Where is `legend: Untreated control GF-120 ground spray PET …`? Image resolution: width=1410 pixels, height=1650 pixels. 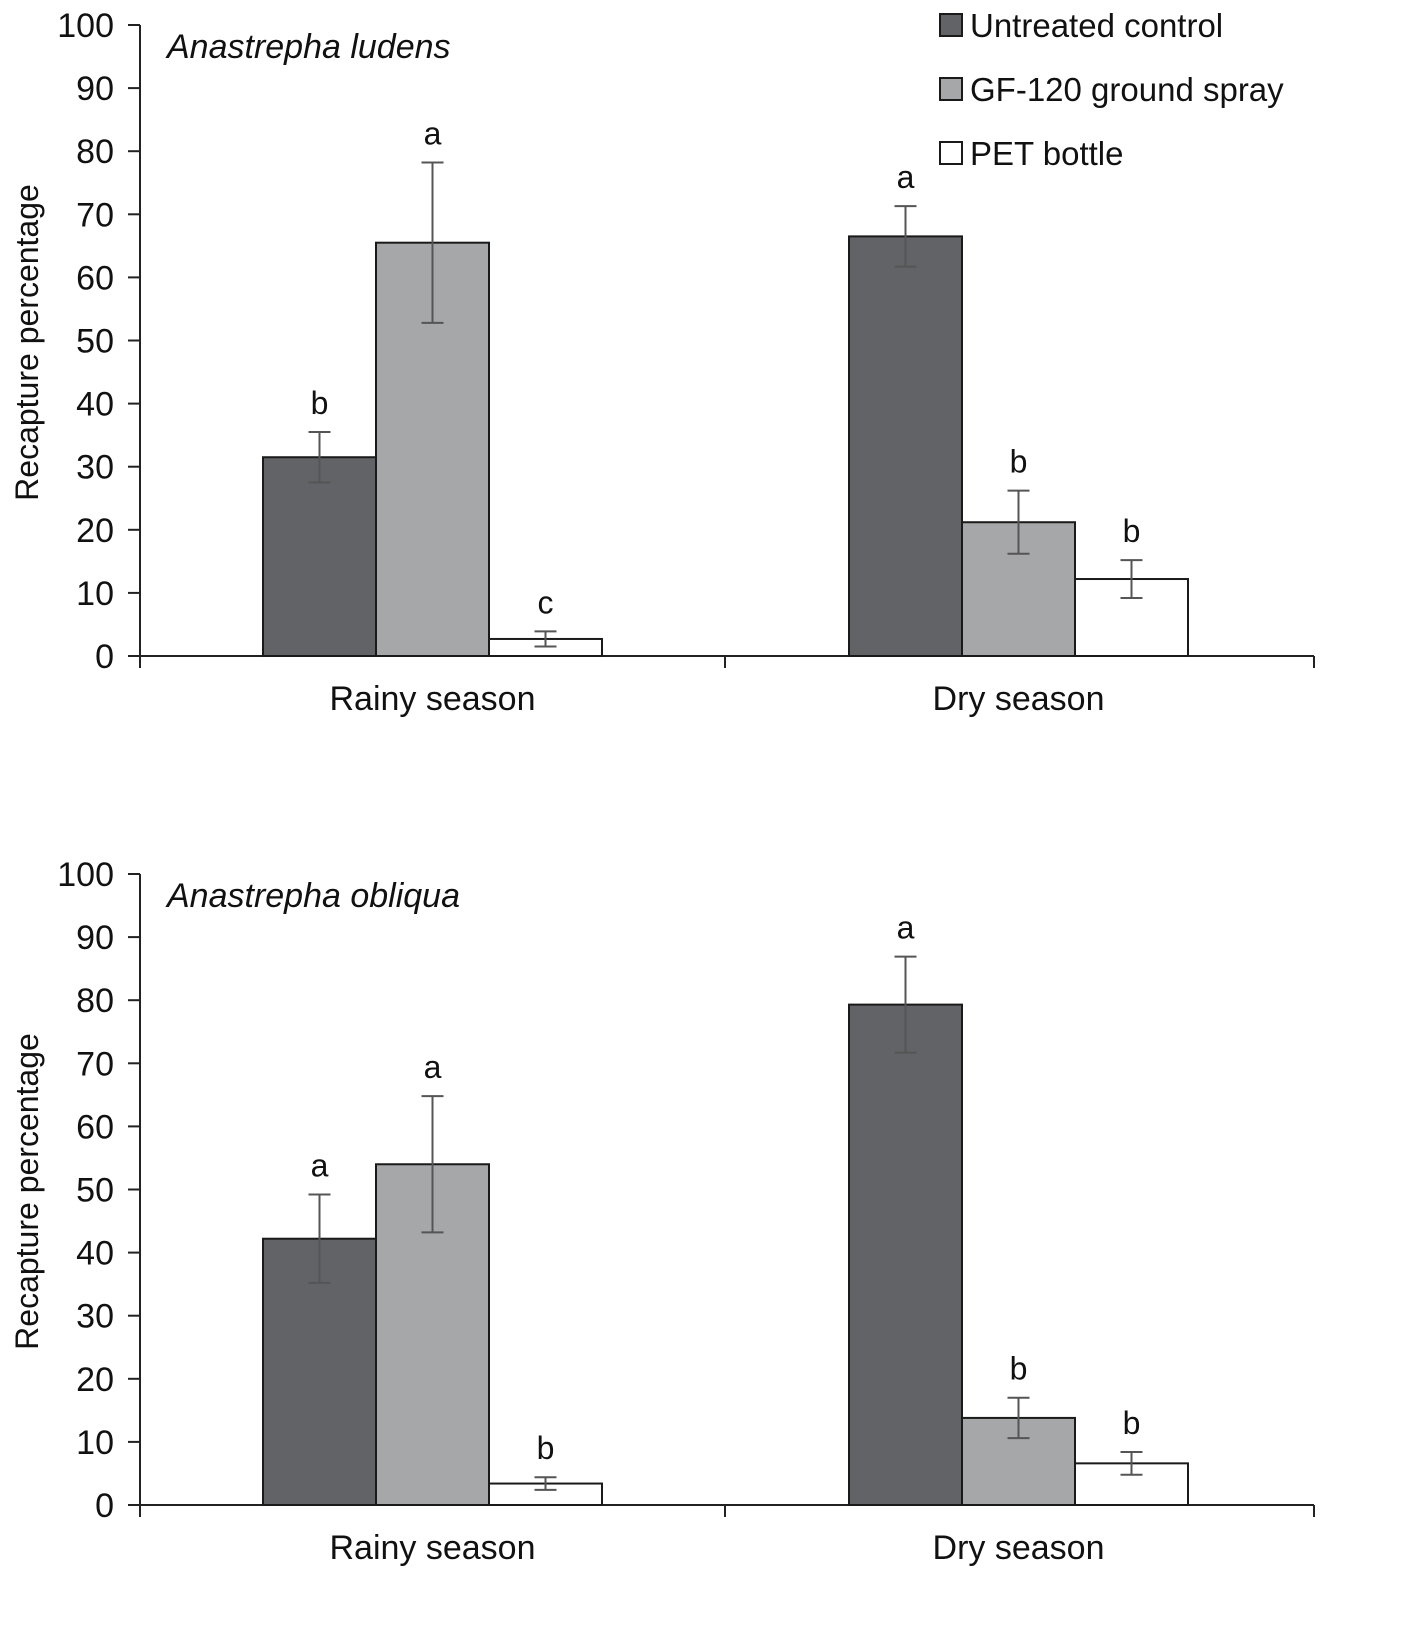
legend: Untreated control GF-120 ground spray PET … is located at coordinates (1111, 89).